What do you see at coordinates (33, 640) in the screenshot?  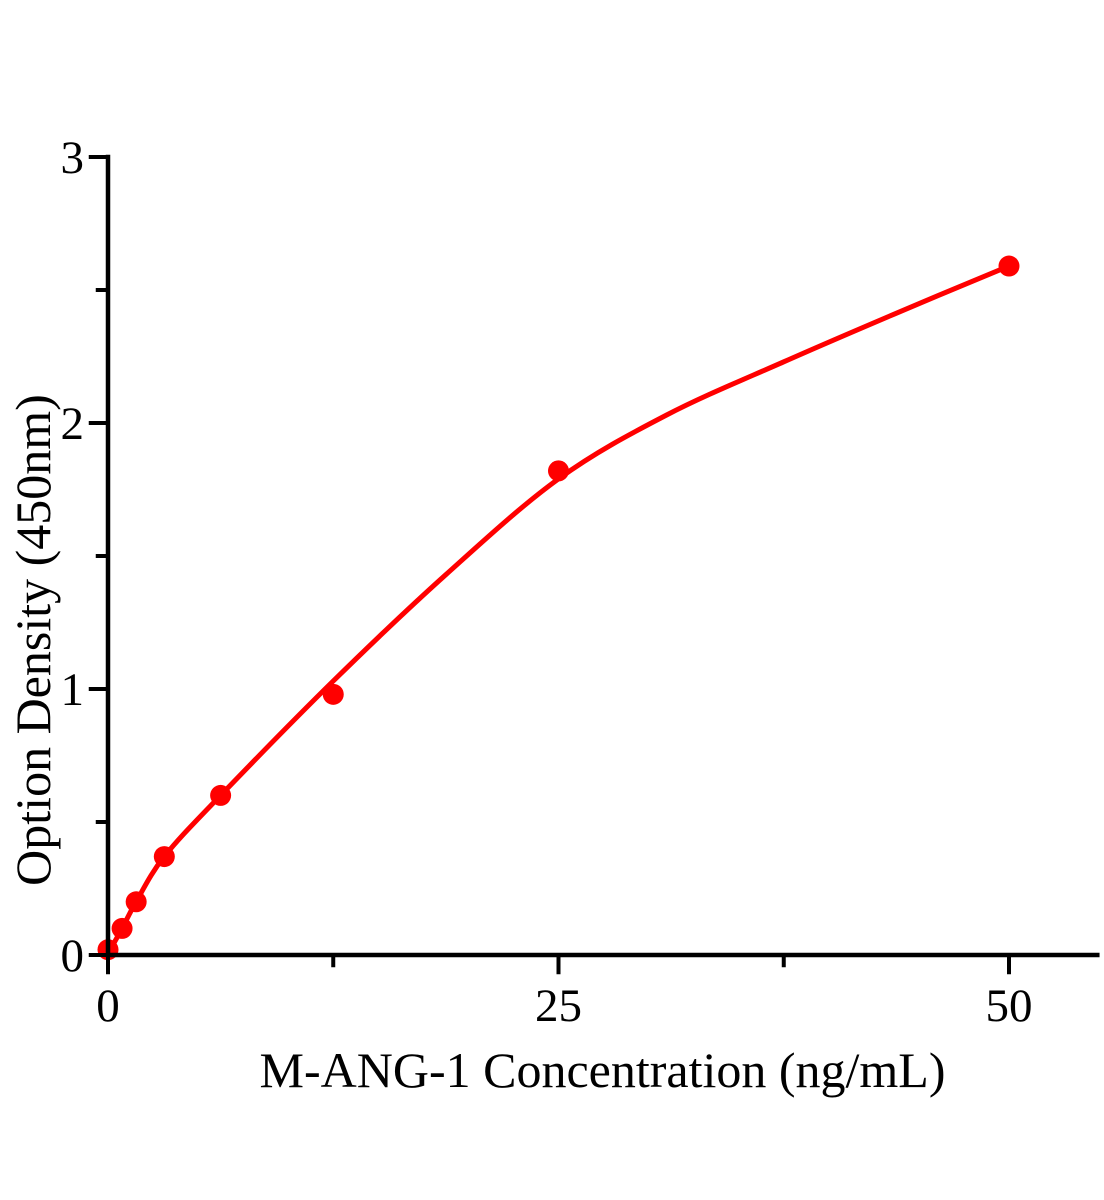 I see `y-axis-label: Option Density (450nm)` at bounding box center [33, 640].